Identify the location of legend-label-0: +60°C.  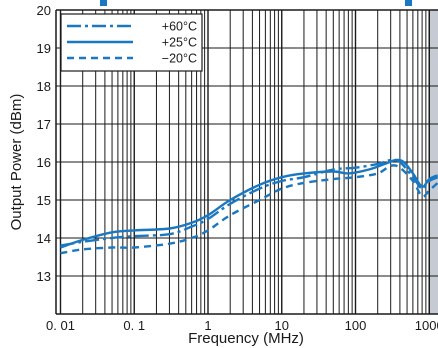
(179, 27).